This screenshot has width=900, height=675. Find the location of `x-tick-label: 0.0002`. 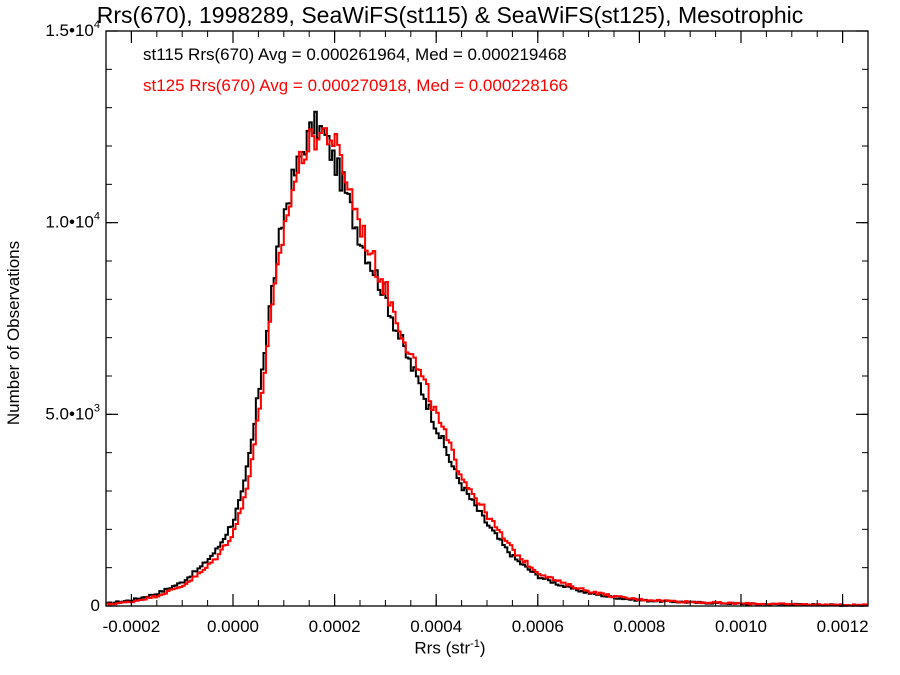

x-tick-label: 0.0002 is located at coordinates (335, 626).